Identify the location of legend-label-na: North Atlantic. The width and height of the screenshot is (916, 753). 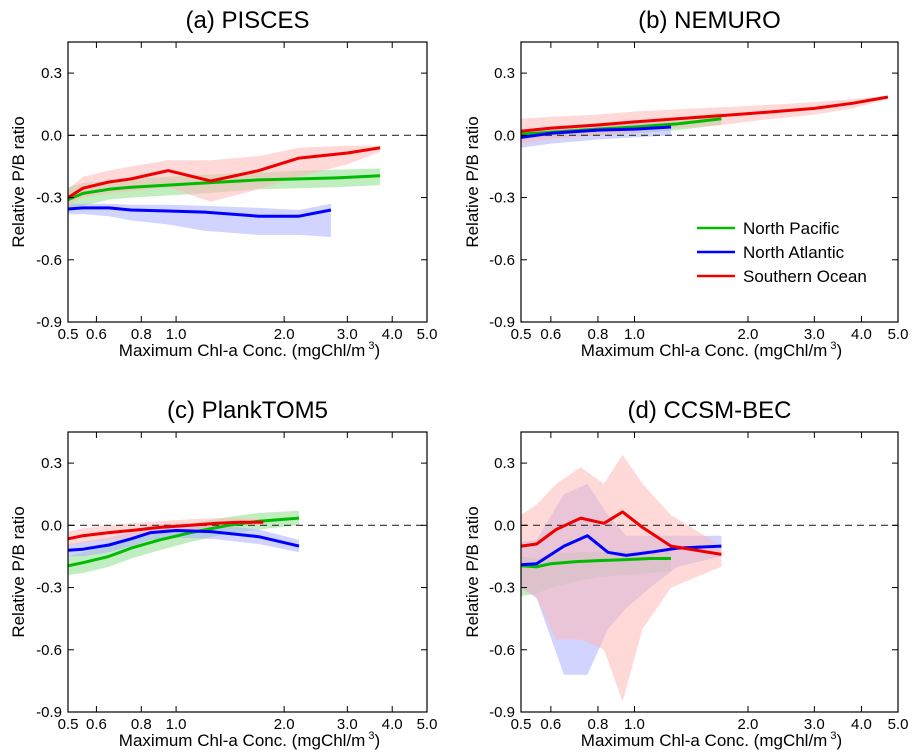
(794, 252).